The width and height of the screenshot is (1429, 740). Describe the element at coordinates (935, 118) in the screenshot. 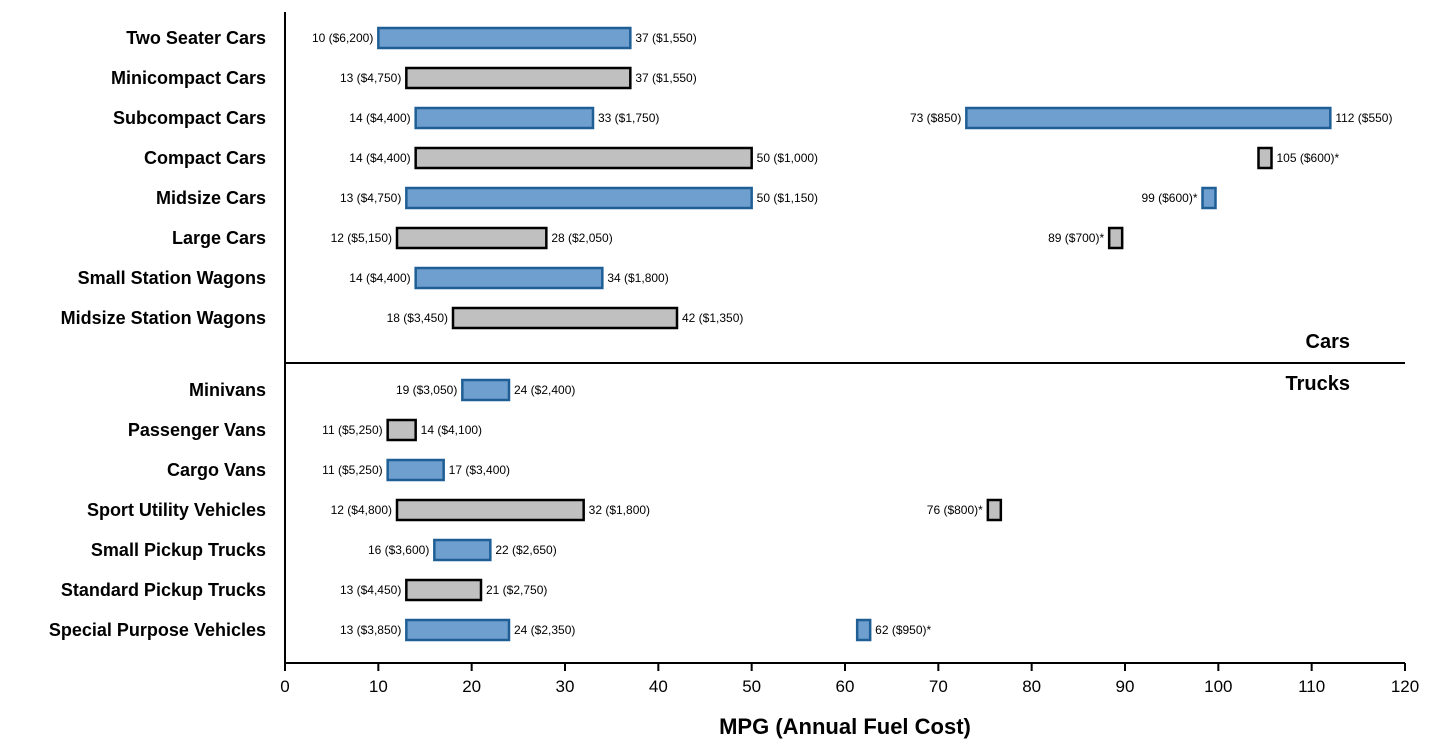

I see `min-value-label: 73 ($850)` at that location.